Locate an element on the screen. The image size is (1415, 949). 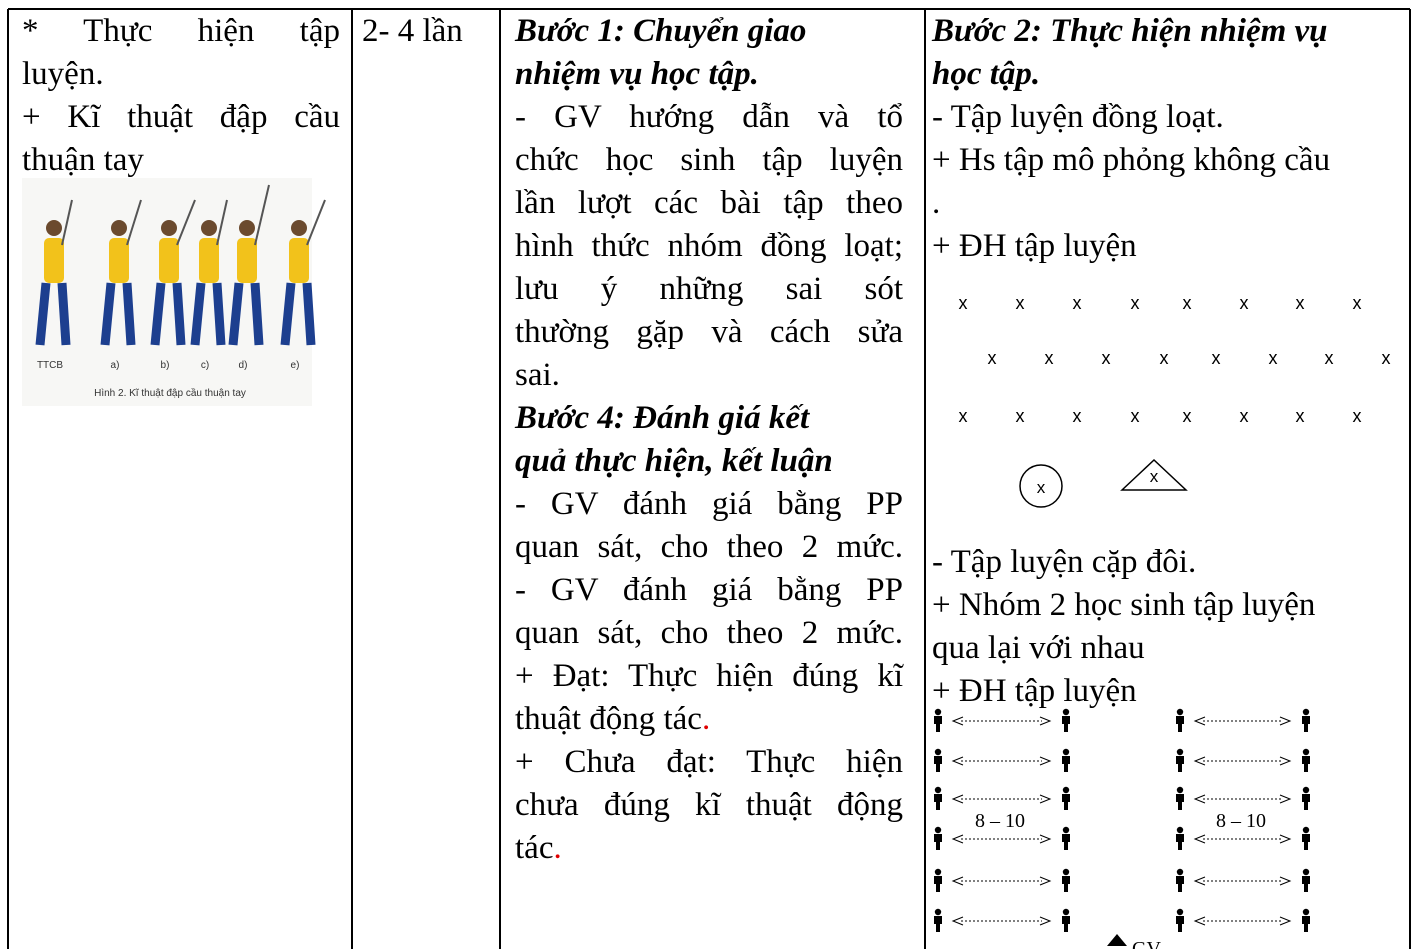
text-line: lưu ý những sai sót is located at coordinates (709, 289).